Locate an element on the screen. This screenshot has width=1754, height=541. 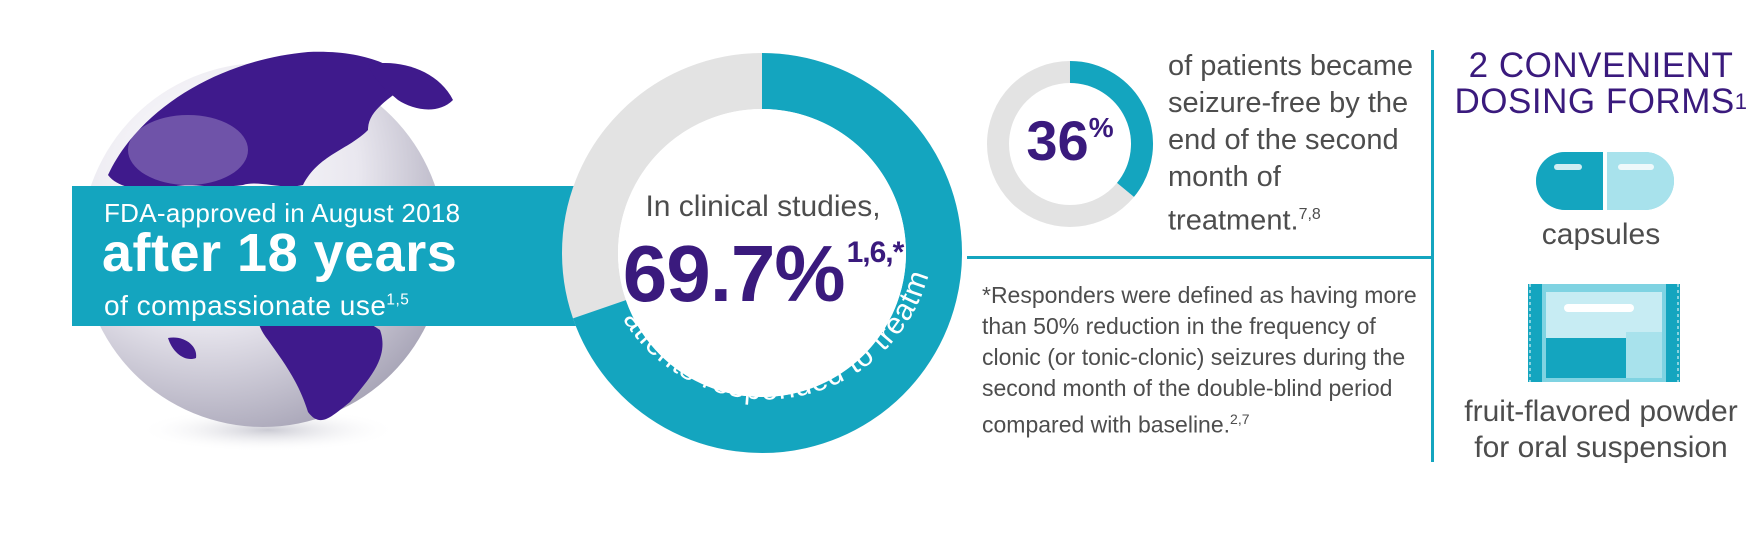
dosing-forms-title: 2 CONVENIENT DOSING FORMS1 is located at coordinates (1601, 84).